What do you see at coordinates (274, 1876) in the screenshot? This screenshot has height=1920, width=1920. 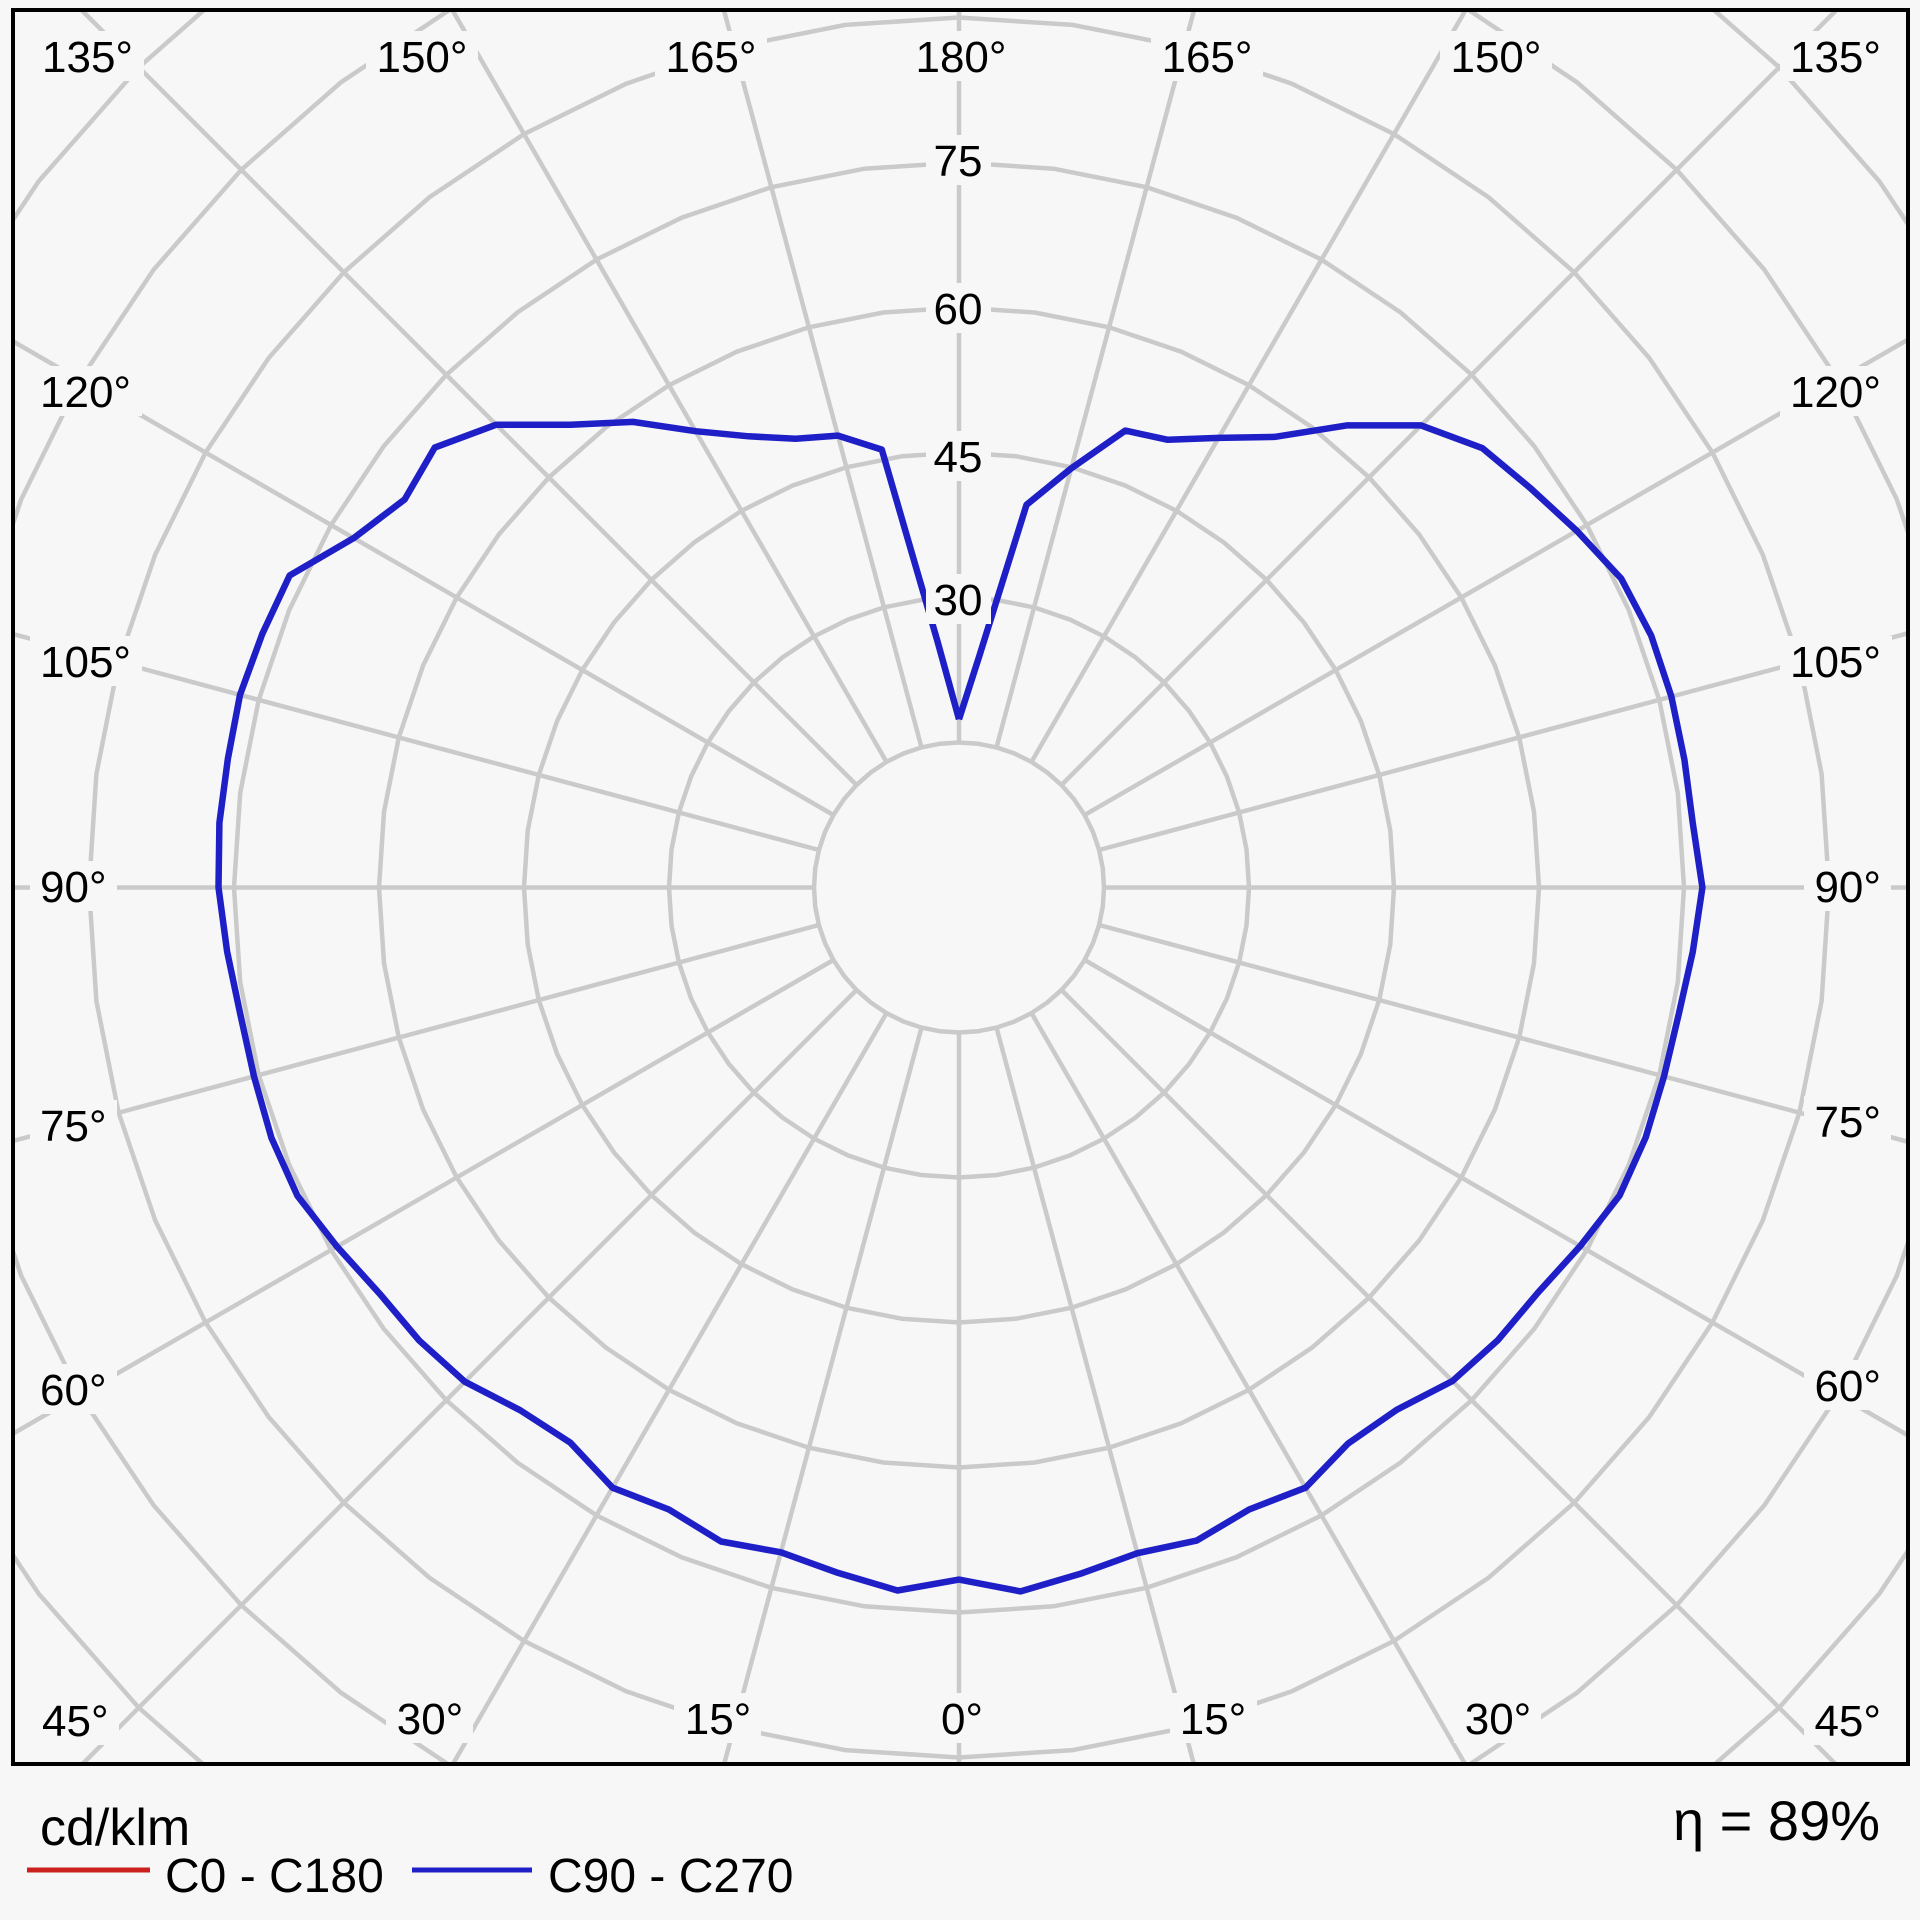 I see `svg-text: C0 - C180` at bounding box center [274, 1876].